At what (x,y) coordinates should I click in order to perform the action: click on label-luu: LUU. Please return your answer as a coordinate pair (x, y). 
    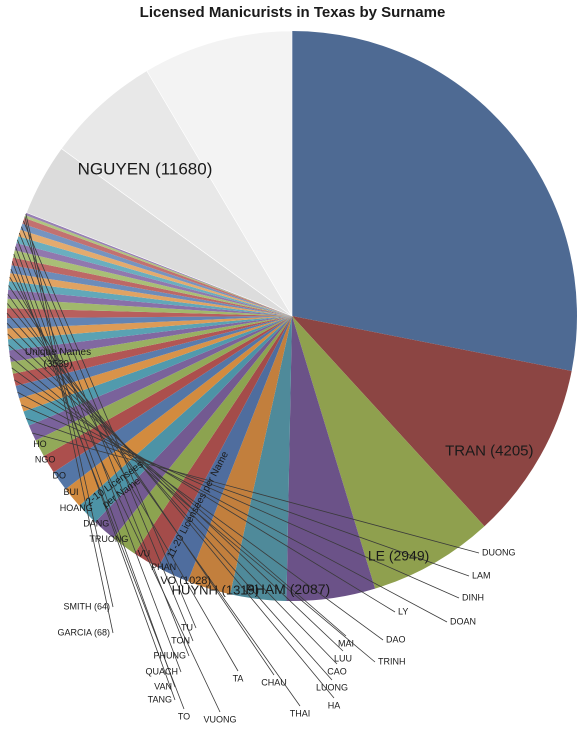
    Looking at the image, I should click on (343, 658).